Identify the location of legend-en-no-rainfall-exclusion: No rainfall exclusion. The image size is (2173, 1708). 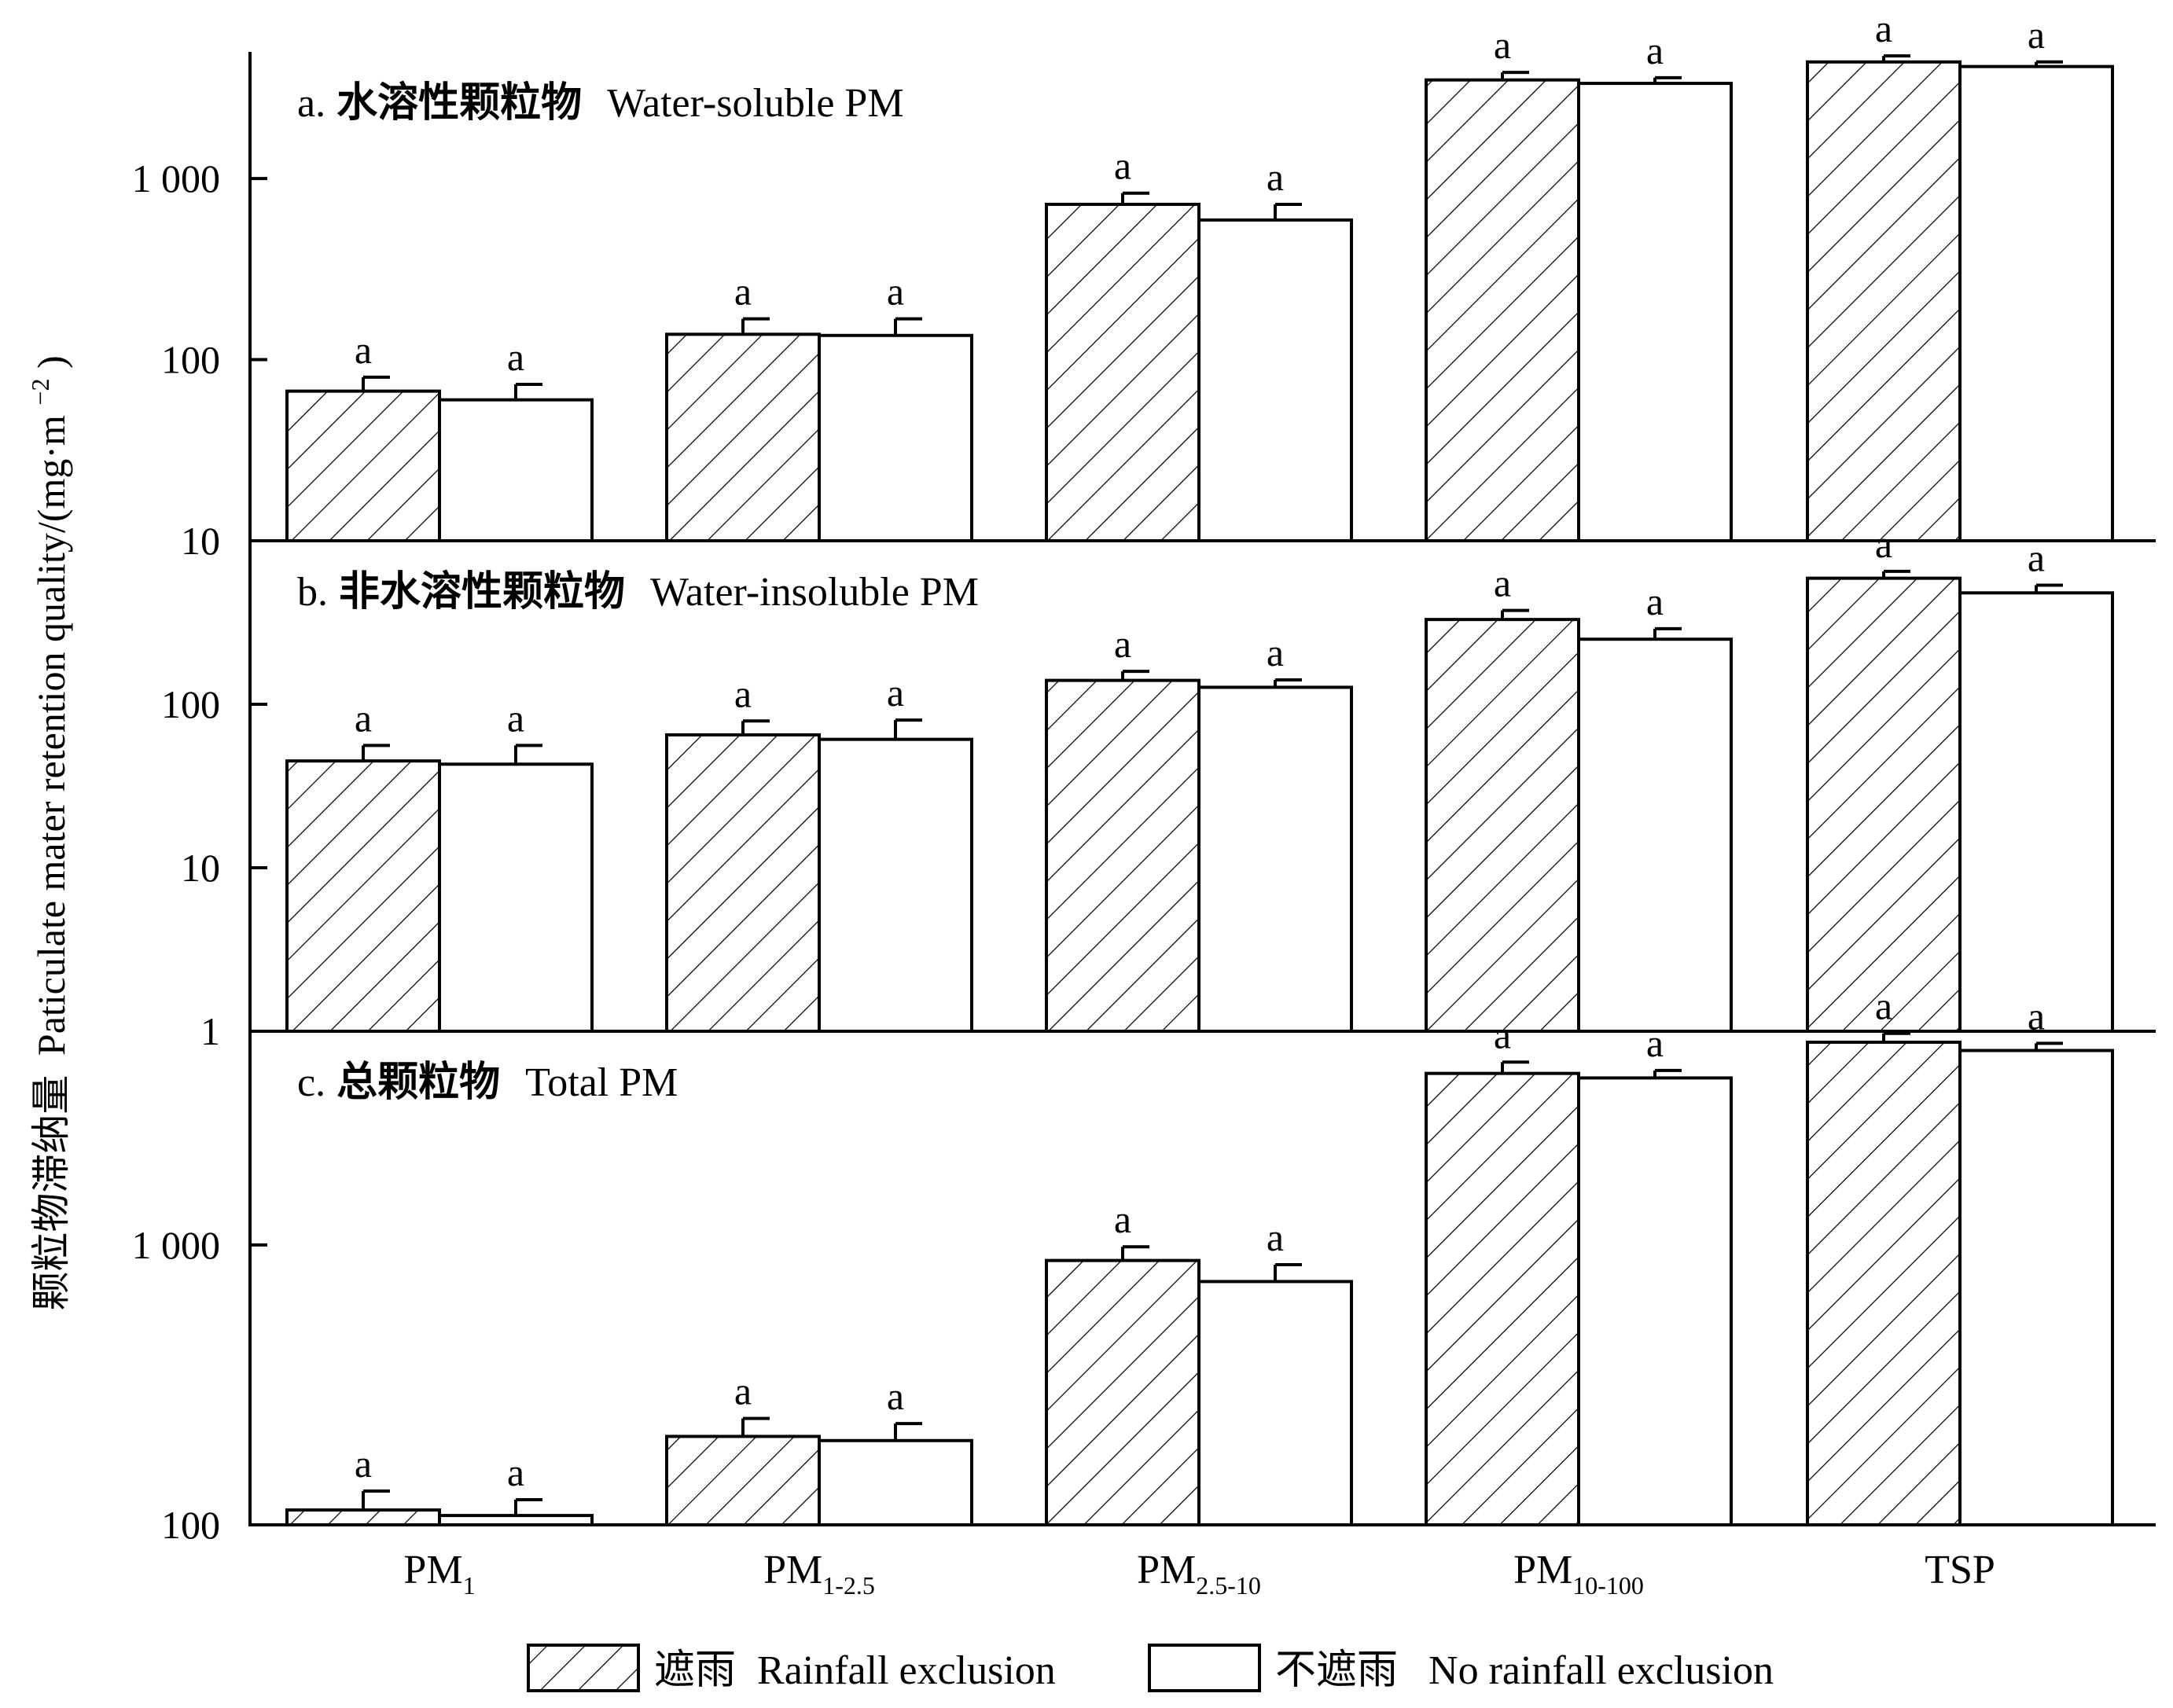
(1601, 1670).